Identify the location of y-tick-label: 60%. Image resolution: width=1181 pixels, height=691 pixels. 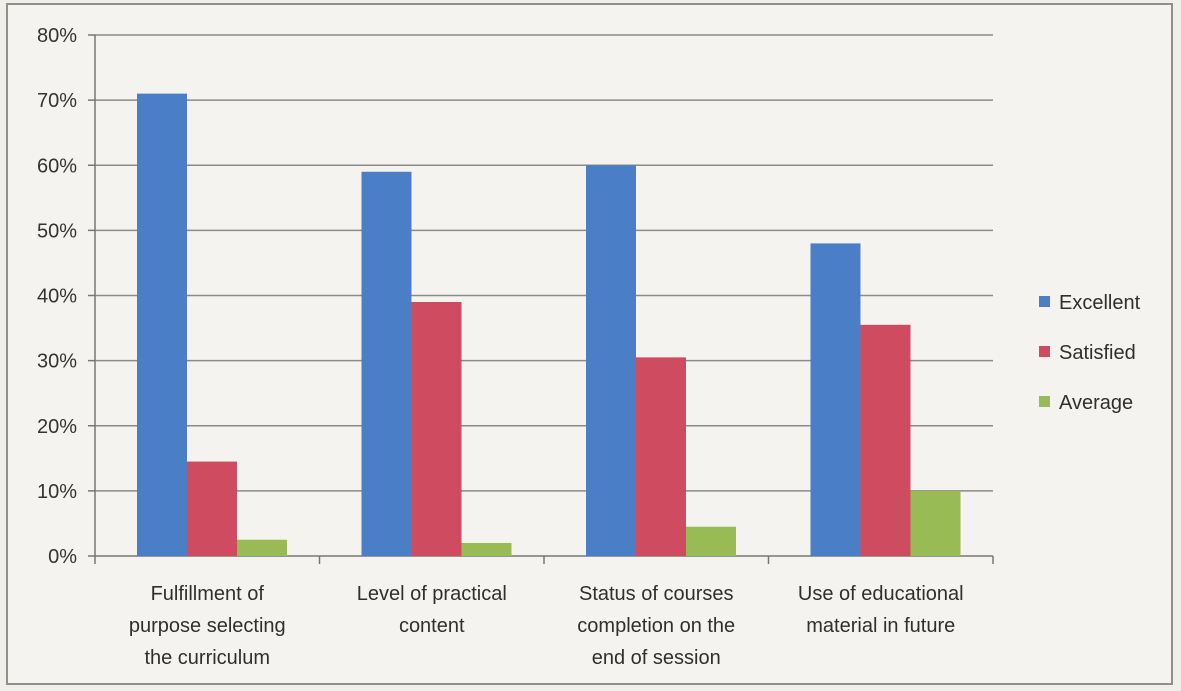
(57, 166).